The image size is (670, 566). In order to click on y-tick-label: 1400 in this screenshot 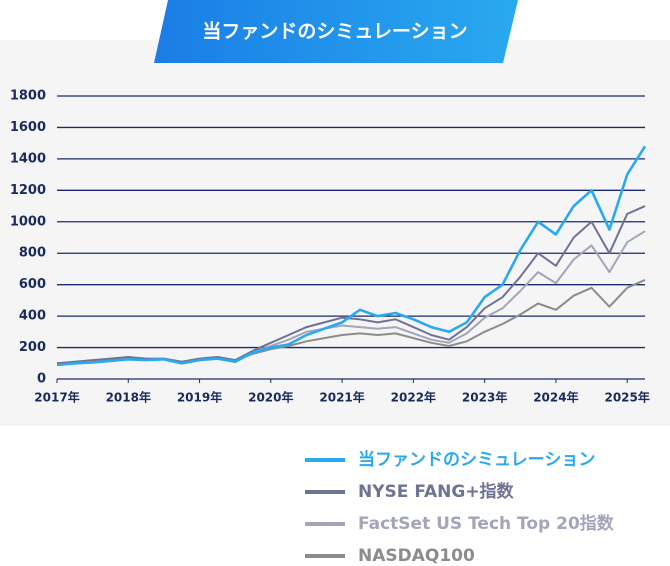, I will do `click(28, 158)`.